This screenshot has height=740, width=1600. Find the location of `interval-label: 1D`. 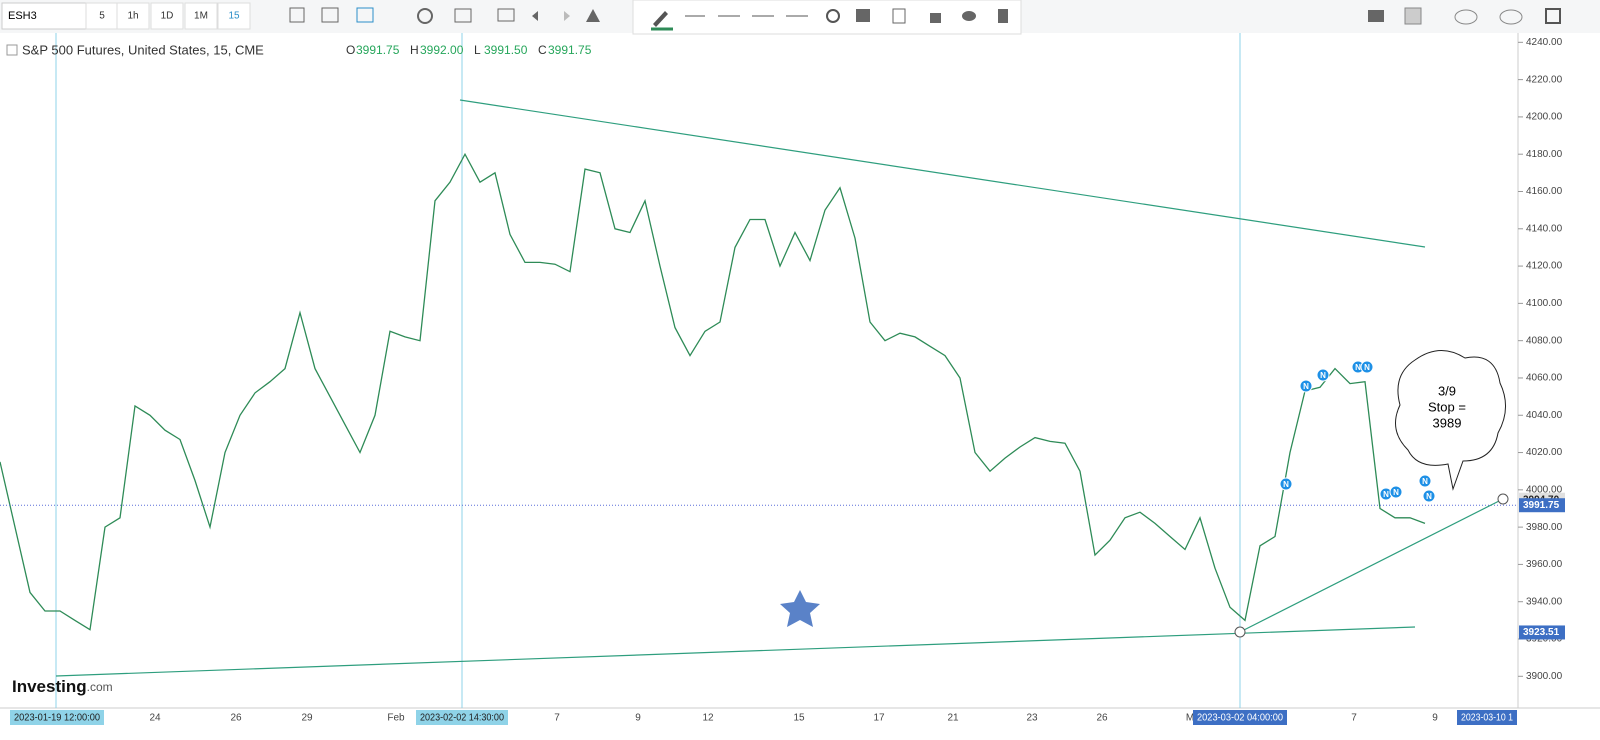

interval-label: 1D is located at coordinates (167, 16).